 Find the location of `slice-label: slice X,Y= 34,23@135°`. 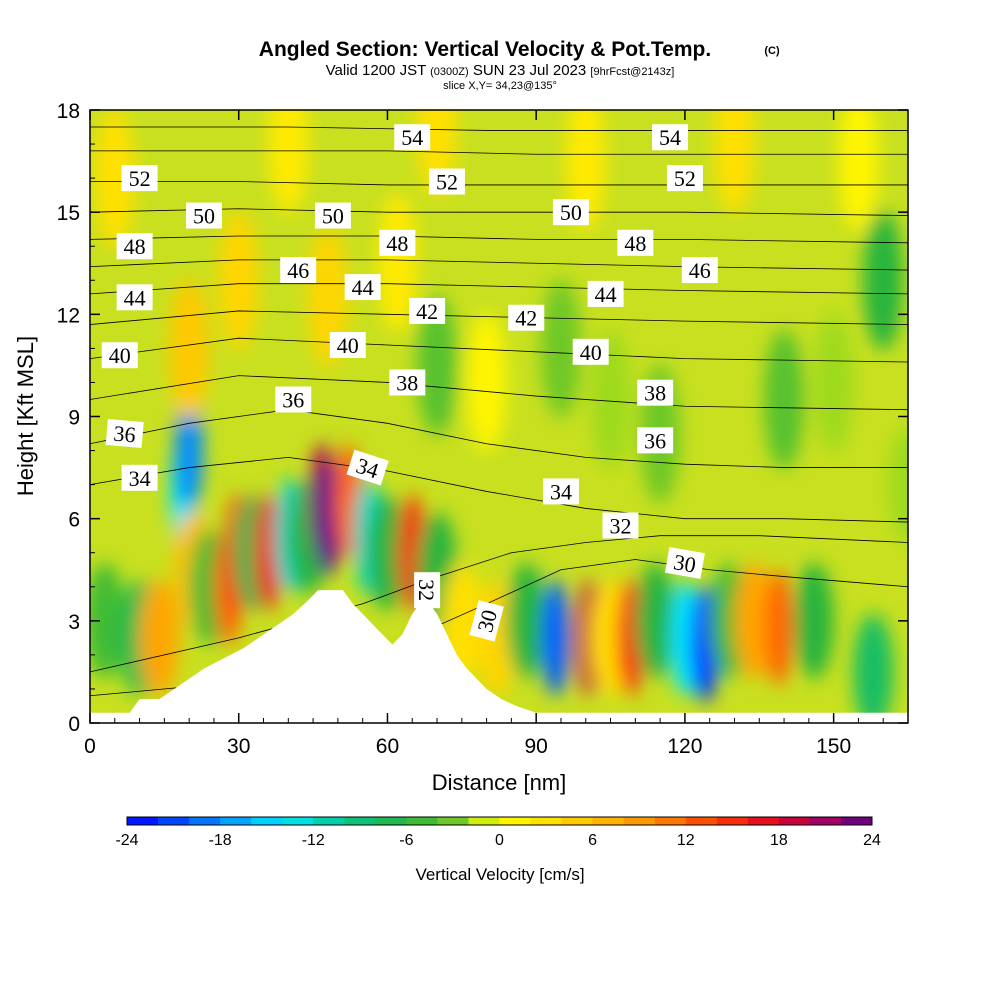

slice-label: slice X,Y= 34,23@135° is located at coordinates (500, 86).